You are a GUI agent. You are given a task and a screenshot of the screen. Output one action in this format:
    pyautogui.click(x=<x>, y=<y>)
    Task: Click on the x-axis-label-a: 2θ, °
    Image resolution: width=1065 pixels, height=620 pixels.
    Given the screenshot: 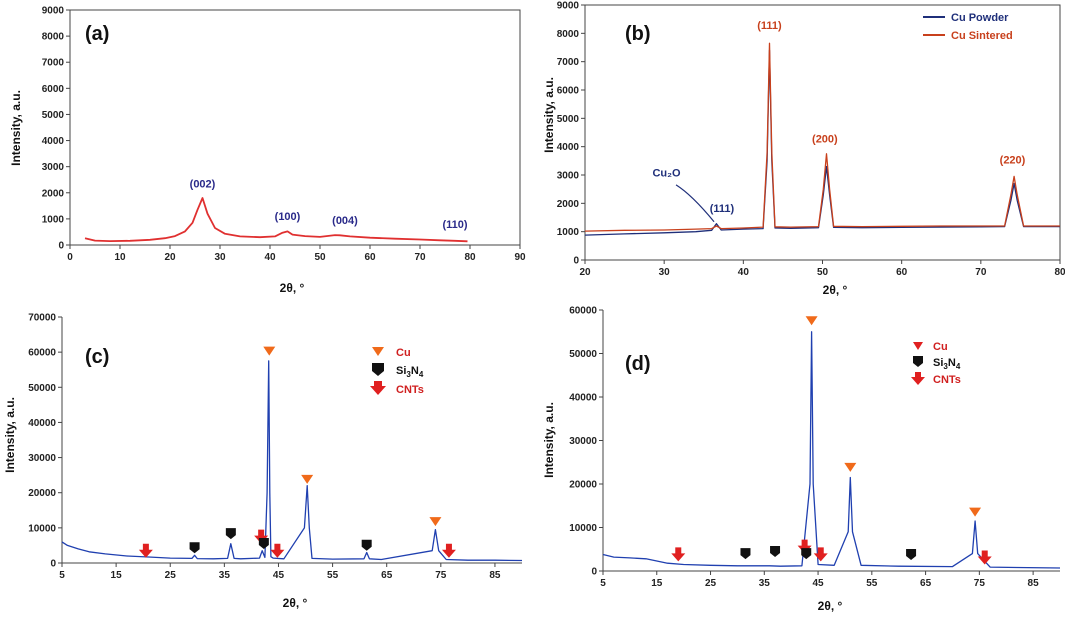 What is the action you would take?
    pyautogui.click(x=292, y=288)
    